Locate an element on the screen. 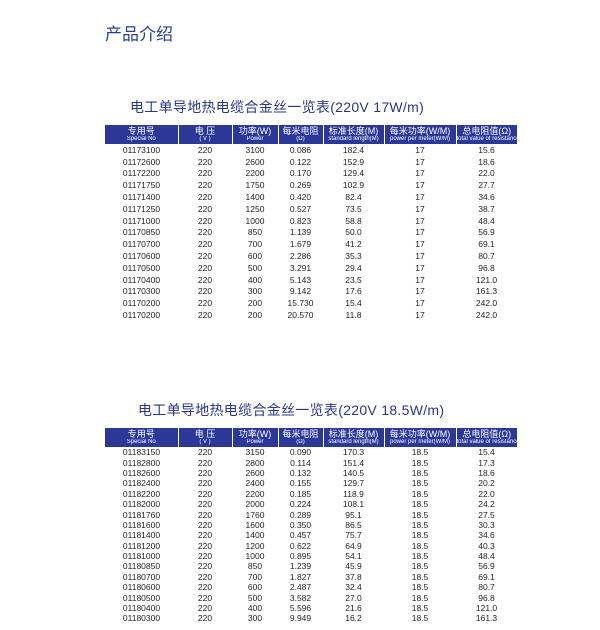 The width and height of the screenshot is (600, 630). table-cell: 2.286 is located at coordinates (300, 256).